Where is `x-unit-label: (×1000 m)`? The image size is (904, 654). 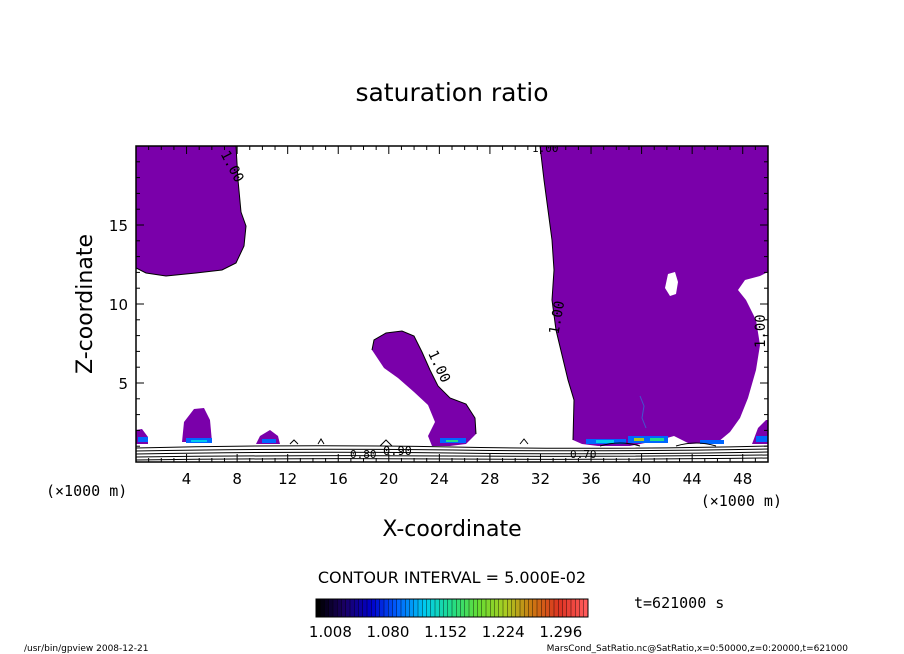 x-unit-label: (×1000 m) is located at coordinates (741, 501).